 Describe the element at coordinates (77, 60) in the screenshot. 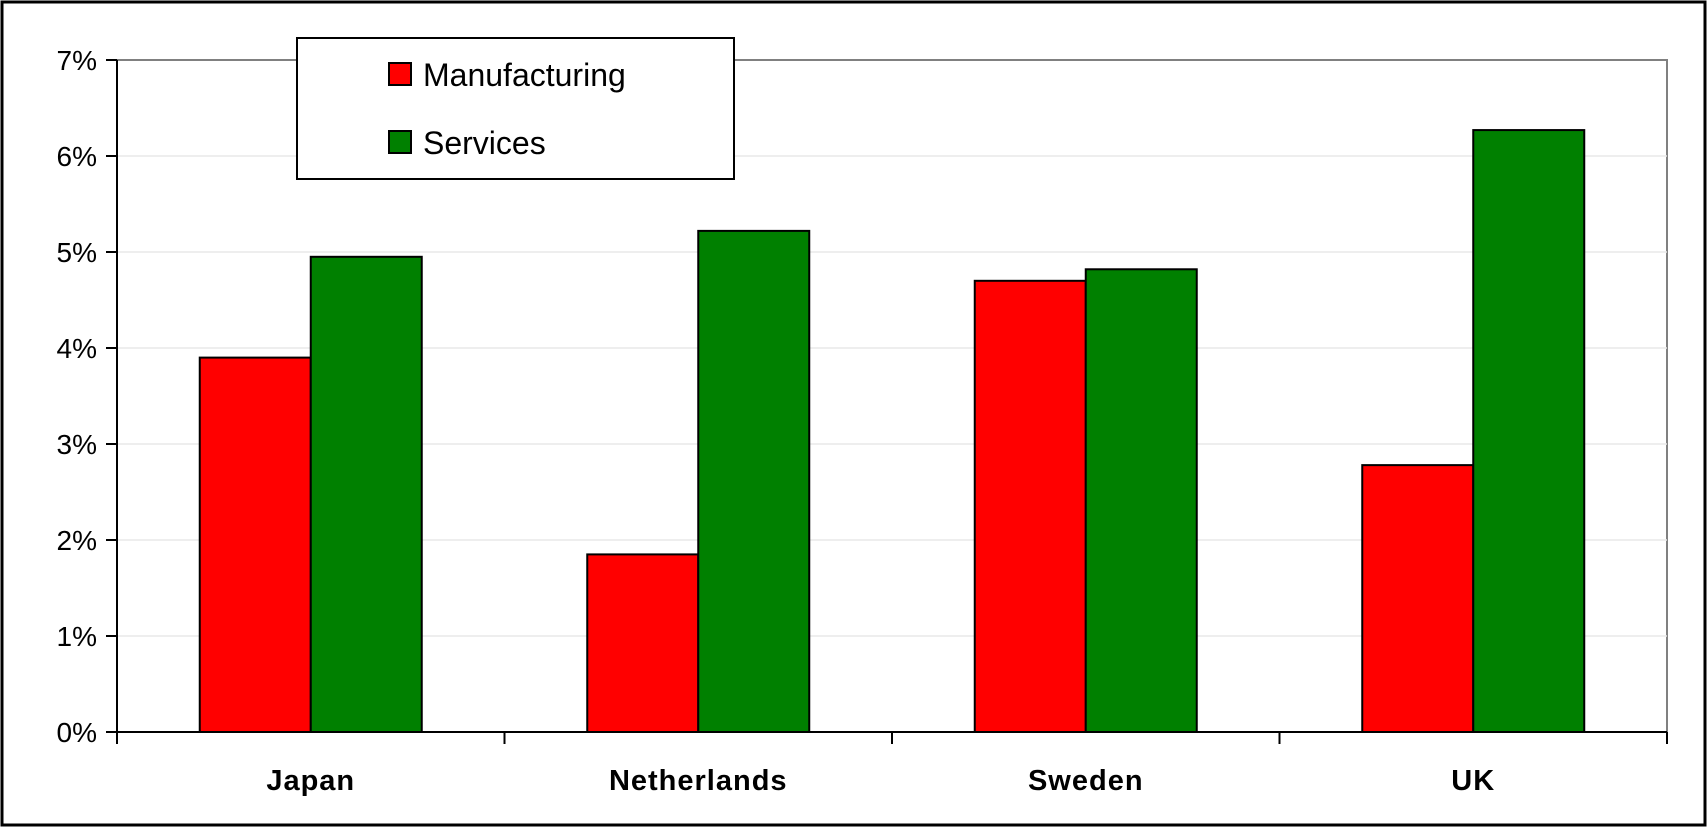

I see `y-tick-label: 7%` at that location.